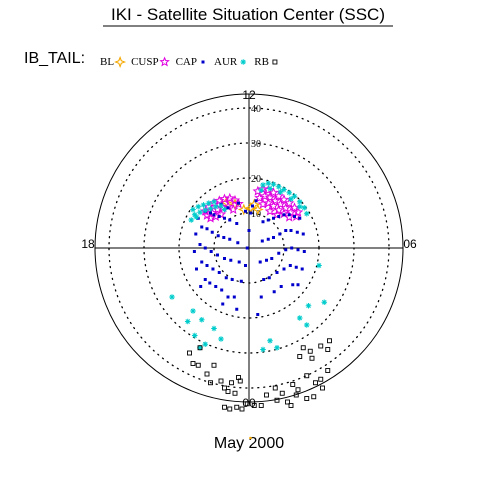 The width and height of the screenshot is (500, 500). Describe the element at coordinates (256, 162) in the screenshot. I see `radial-tick-labels: 10 20 30 40` at that location.